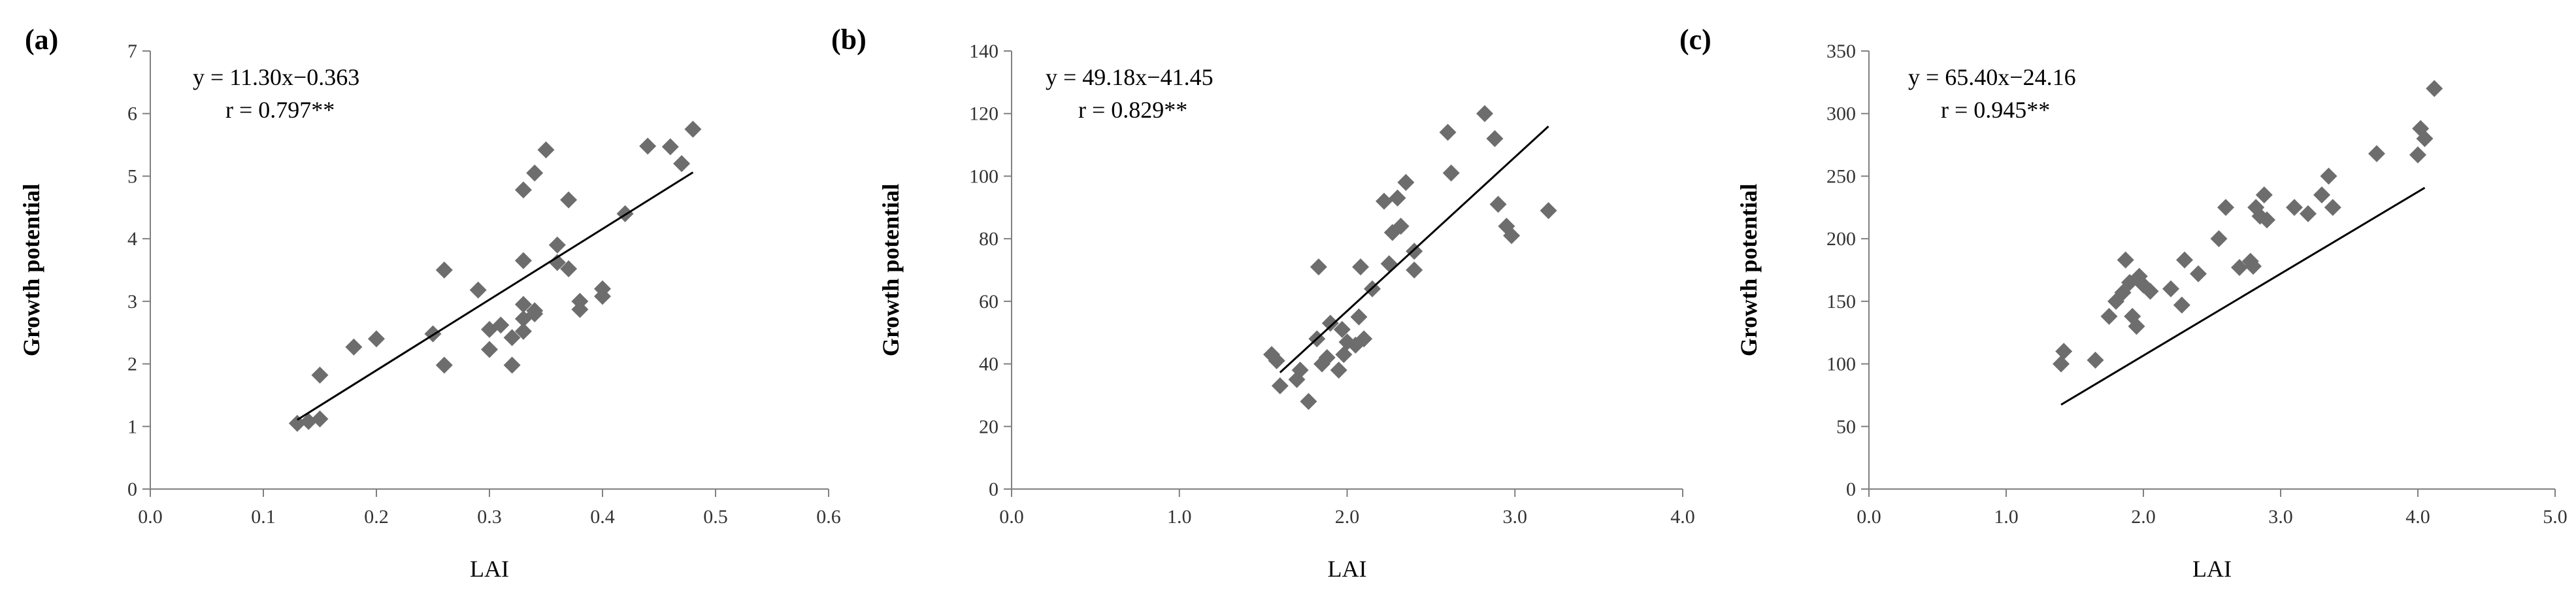 The width and height of the screenshot is (2576, 610). Describe the element at coordinates (489, 517) in the screenshot. I see `x-tick-label: 0.3` at that location.